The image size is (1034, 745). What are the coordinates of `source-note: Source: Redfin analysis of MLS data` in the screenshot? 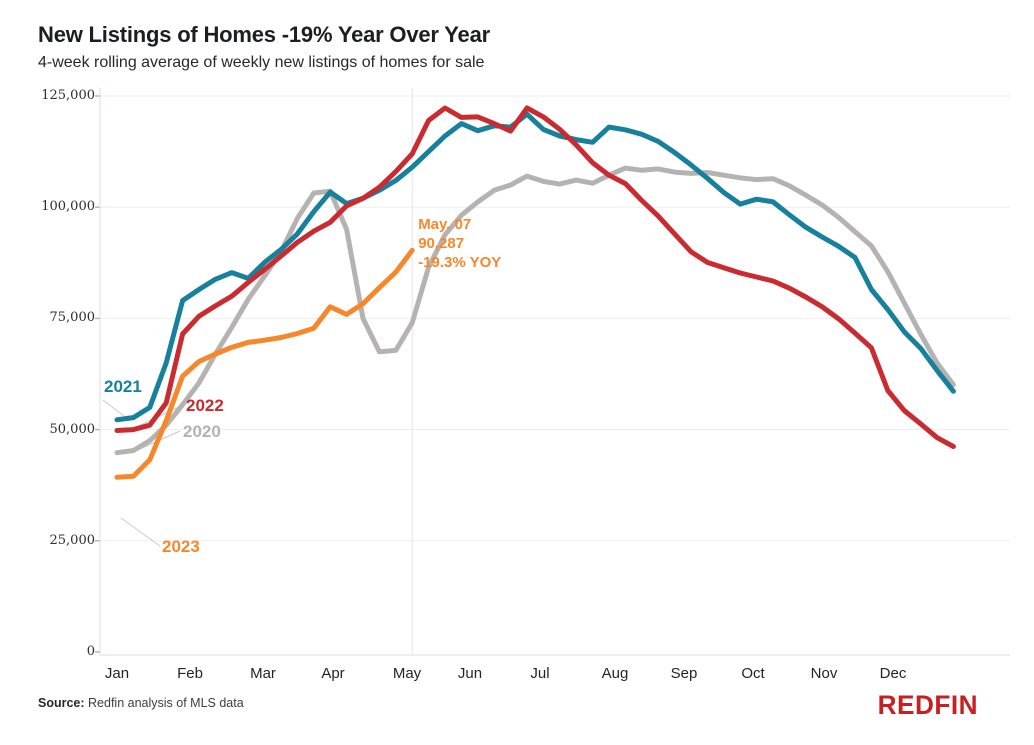 It's located at (141, 703).